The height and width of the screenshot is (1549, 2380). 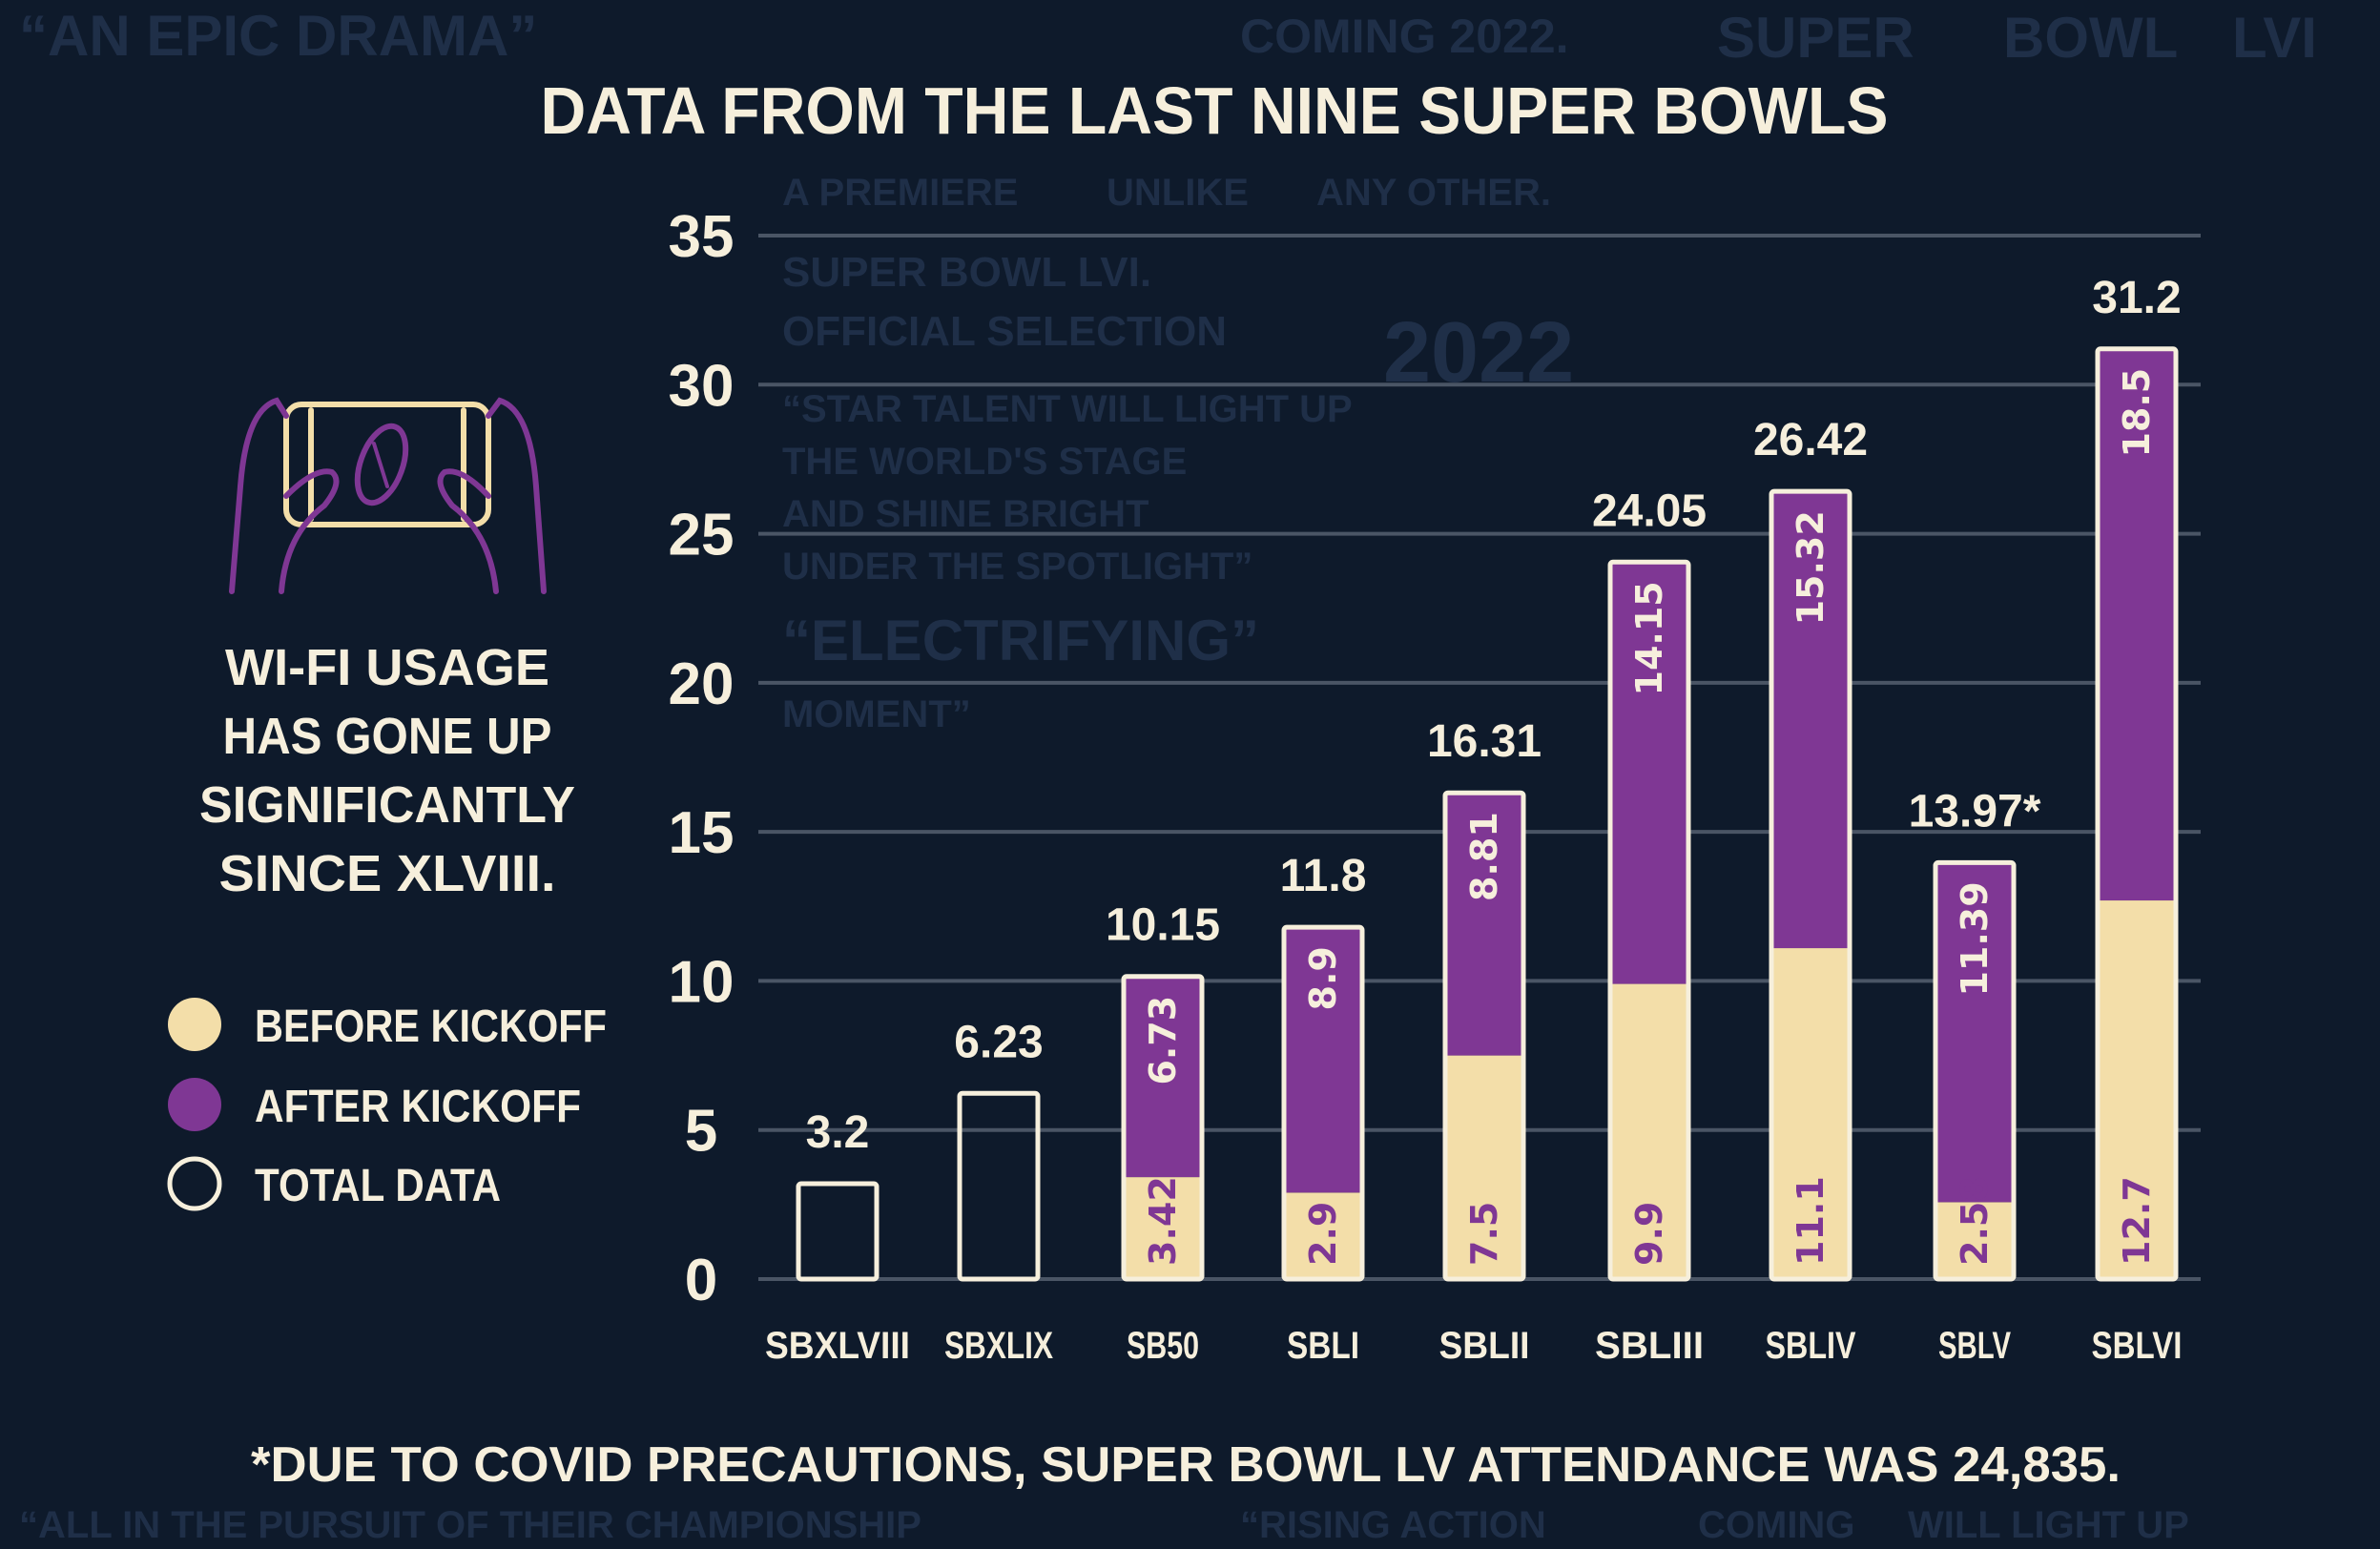 I want to click on bar-total-label: 10.15, so click(x=1163, y=925).